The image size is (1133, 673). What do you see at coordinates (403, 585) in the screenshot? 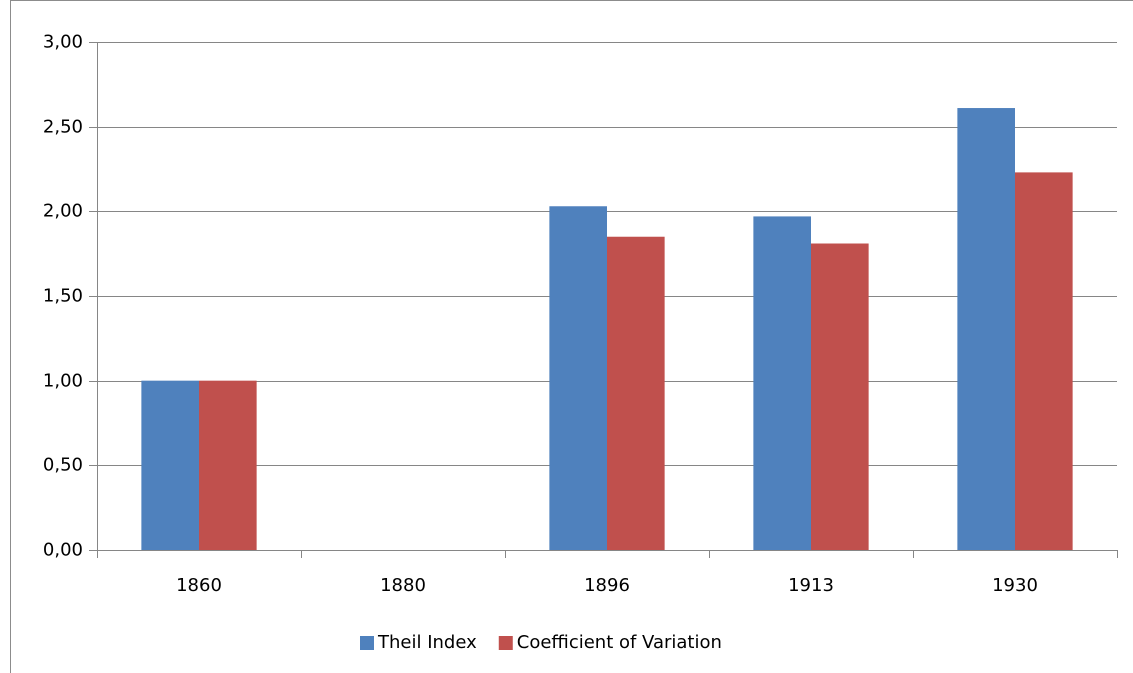
I see `x-tick-label: 1880` at bounding box center [403, 585].